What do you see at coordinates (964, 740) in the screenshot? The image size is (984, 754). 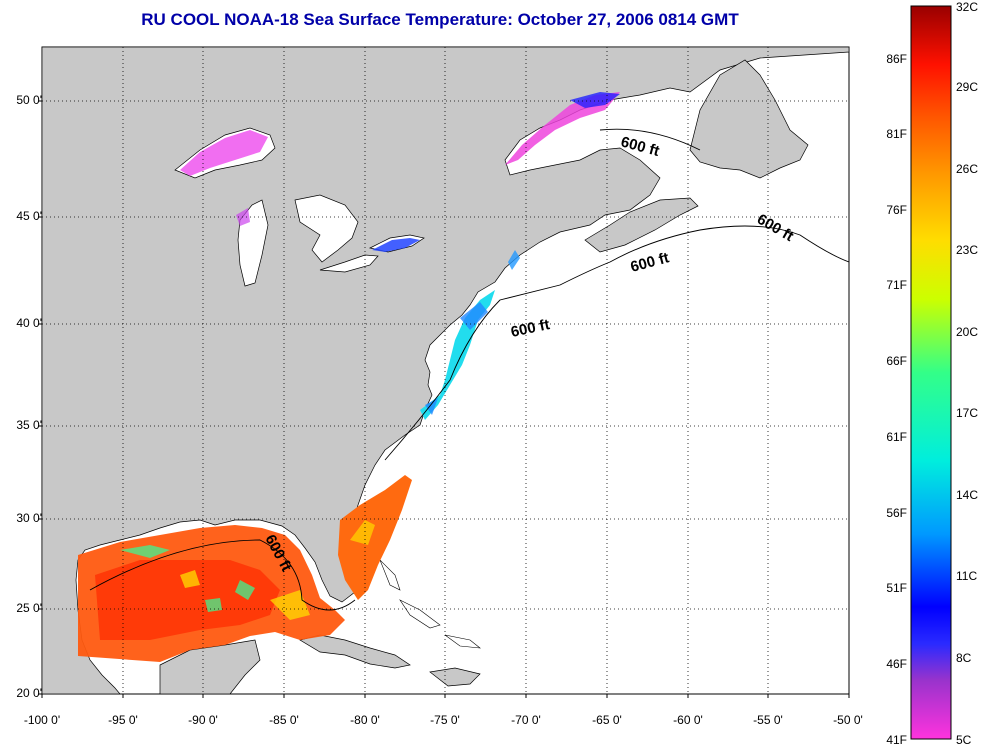 I see `colorbar-c-5: 5C` at bounding box center [964, 740].